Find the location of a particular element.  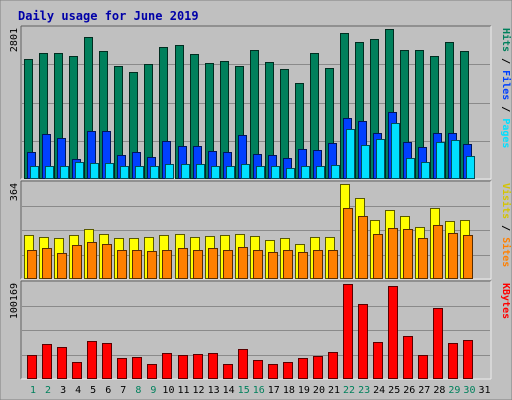

day-label-9: 9 is located at coordinates (153, 390).